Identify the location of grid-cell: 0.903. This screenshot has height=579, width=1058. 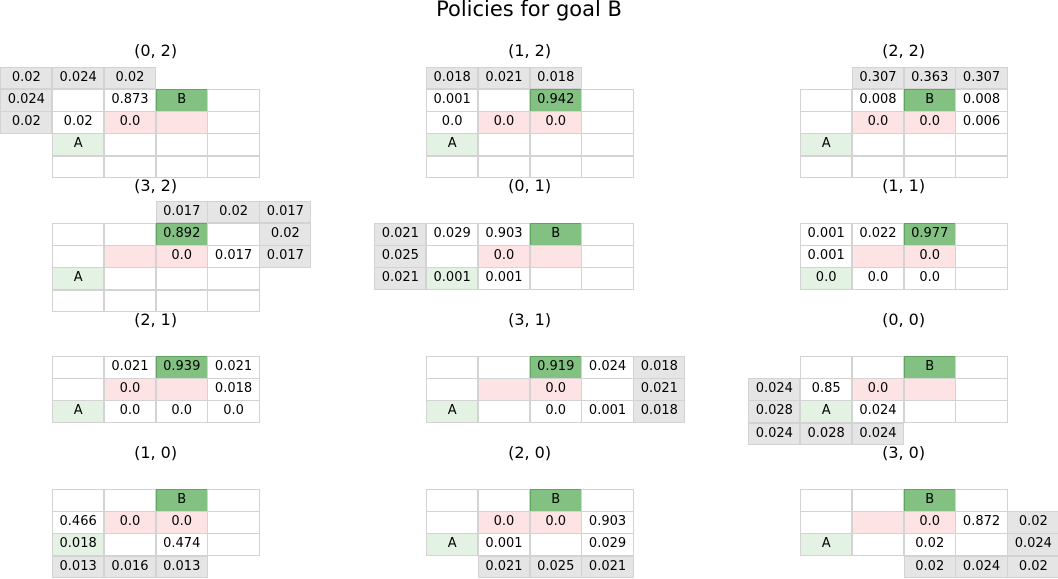
(607, 522).